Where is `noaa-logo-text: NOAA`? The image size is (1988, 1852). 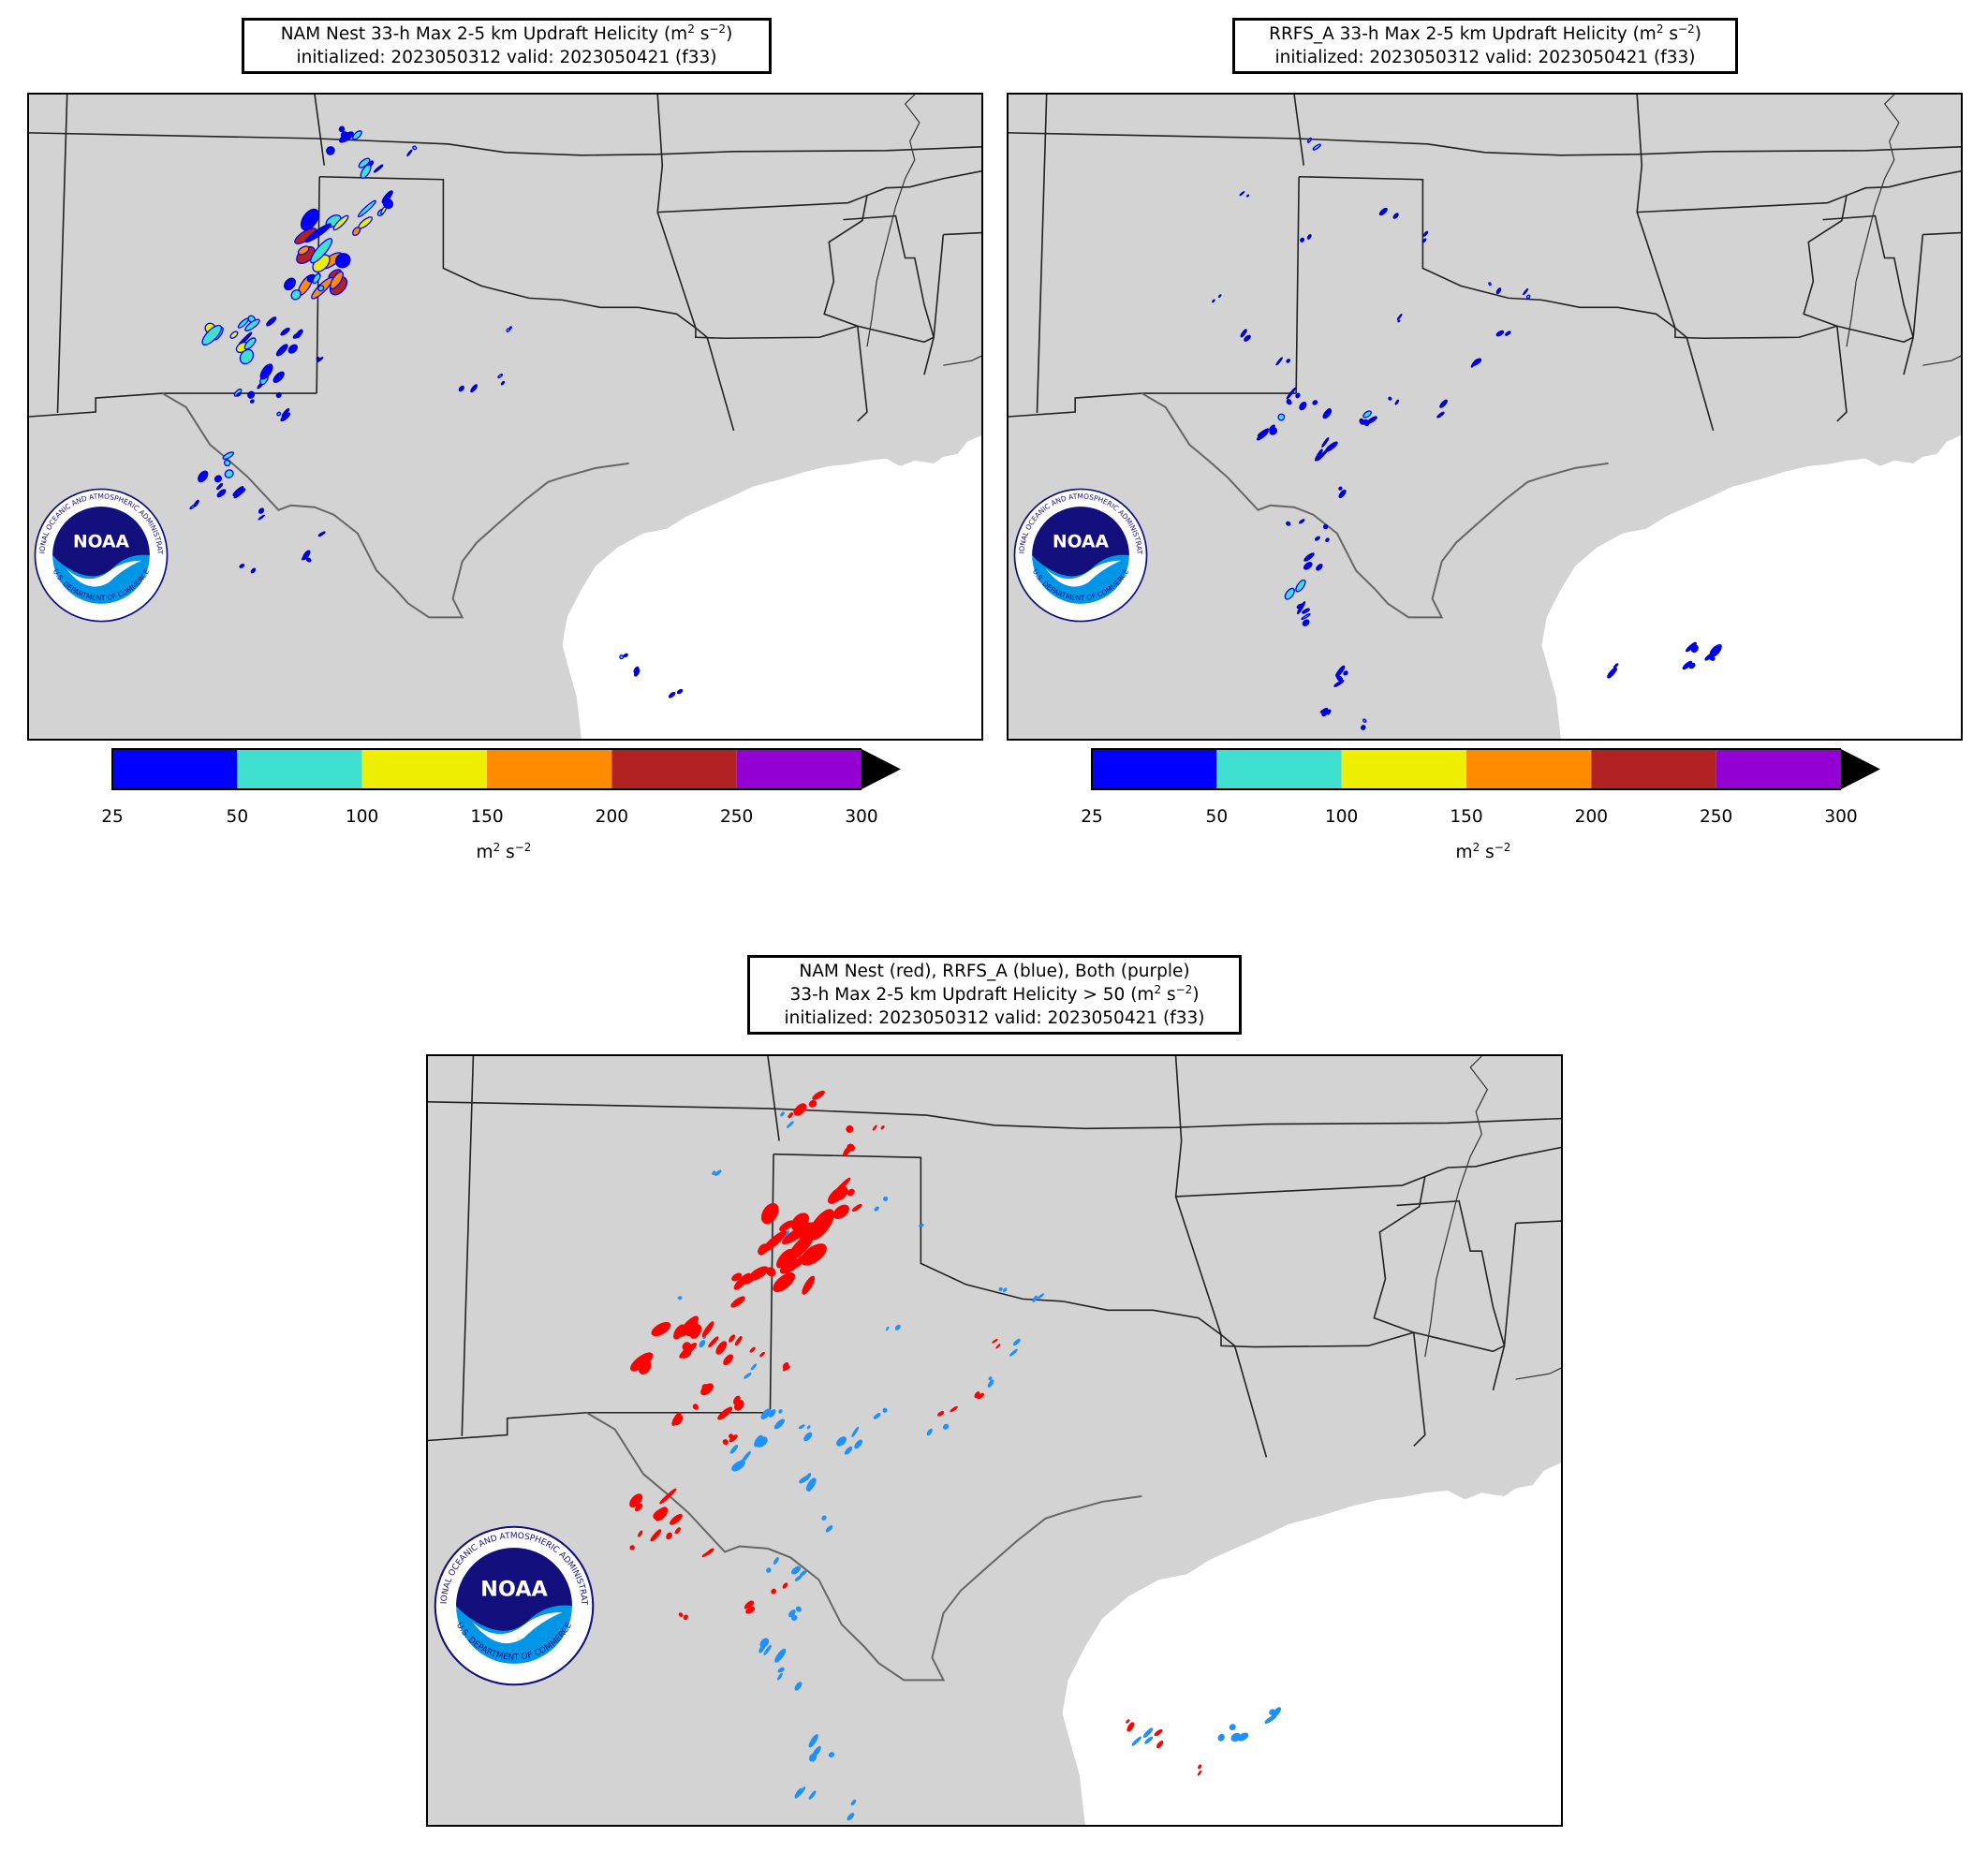 noaa-logo-text: NOAA is located at coordinates (514, 1590).